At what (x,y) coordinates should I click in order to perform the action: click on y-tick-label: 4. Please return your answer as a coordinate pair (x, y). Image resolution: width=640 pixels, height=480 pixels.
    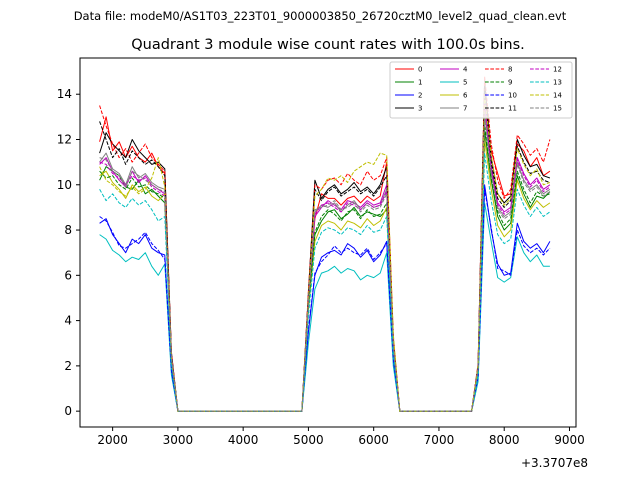
    Looking at the image, I should click on (68, 321).